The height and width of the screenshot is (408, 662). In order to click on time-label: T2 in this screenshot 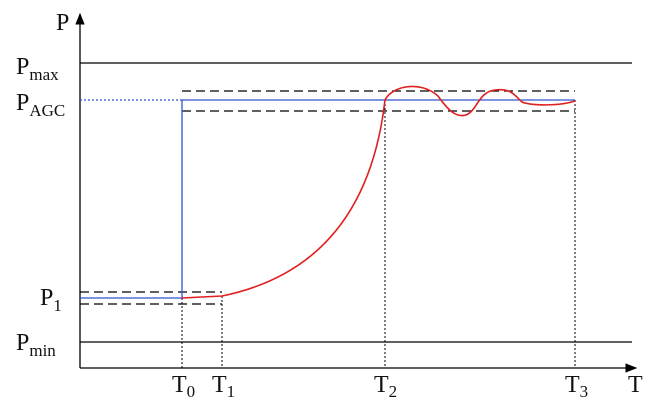, I will do `click(385, 386)`.